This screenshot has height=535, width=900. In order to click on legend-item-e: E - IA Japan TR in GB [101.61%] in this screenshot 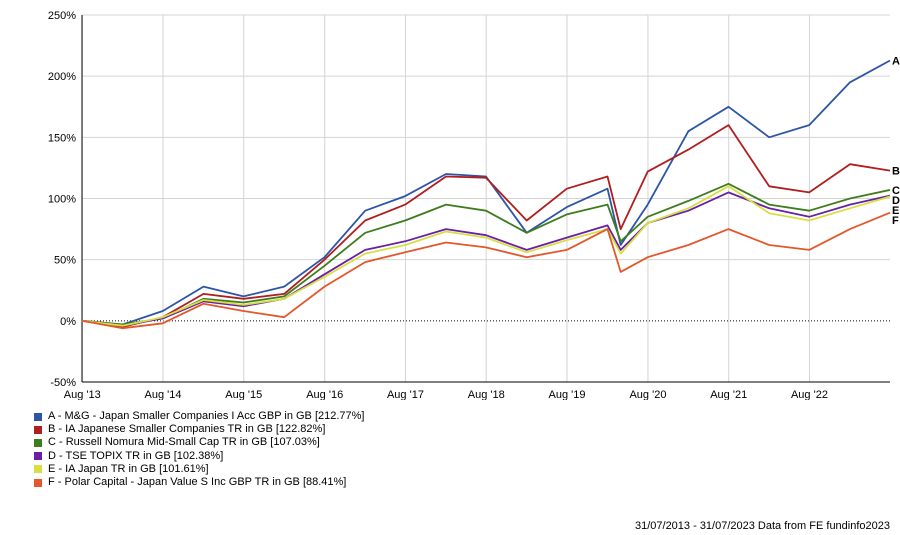, I will do `click(199, 469)`.